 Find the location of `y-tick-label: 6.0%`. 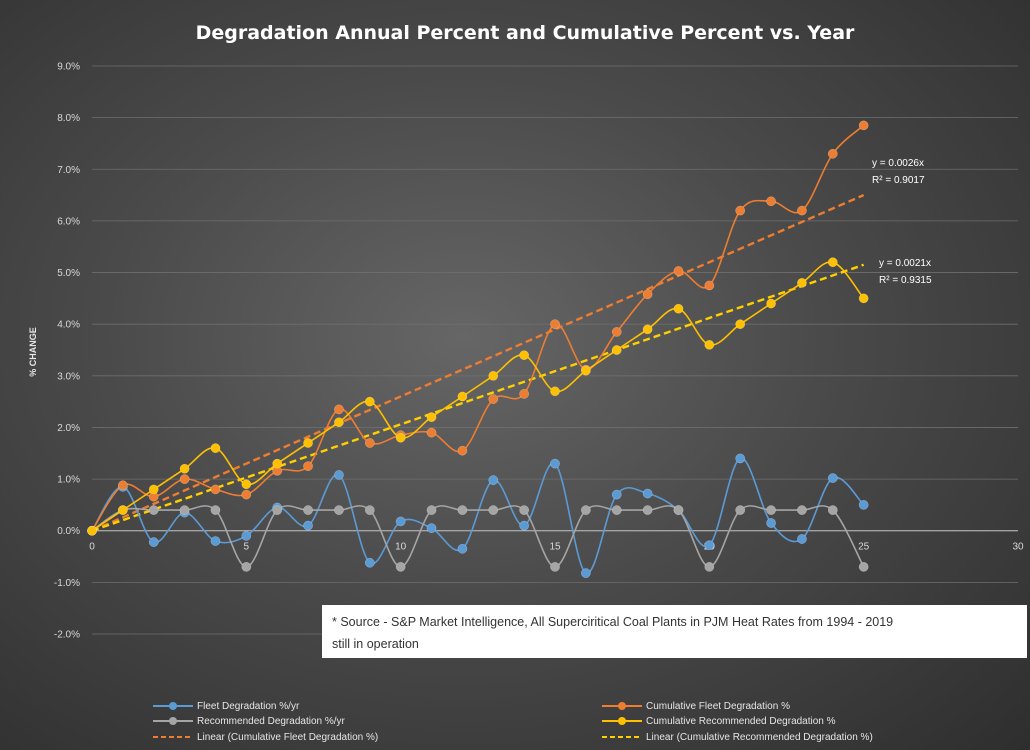

y-tick-label: 6.0% is located at coordinates (68, 221).